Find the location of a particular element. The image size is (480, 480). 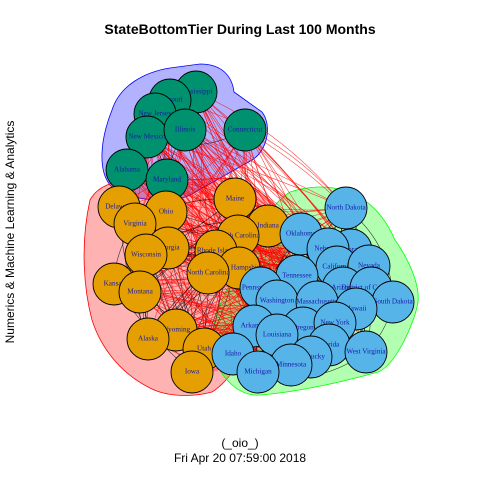

node-label: Iowa is located at coordinates (192, 372).